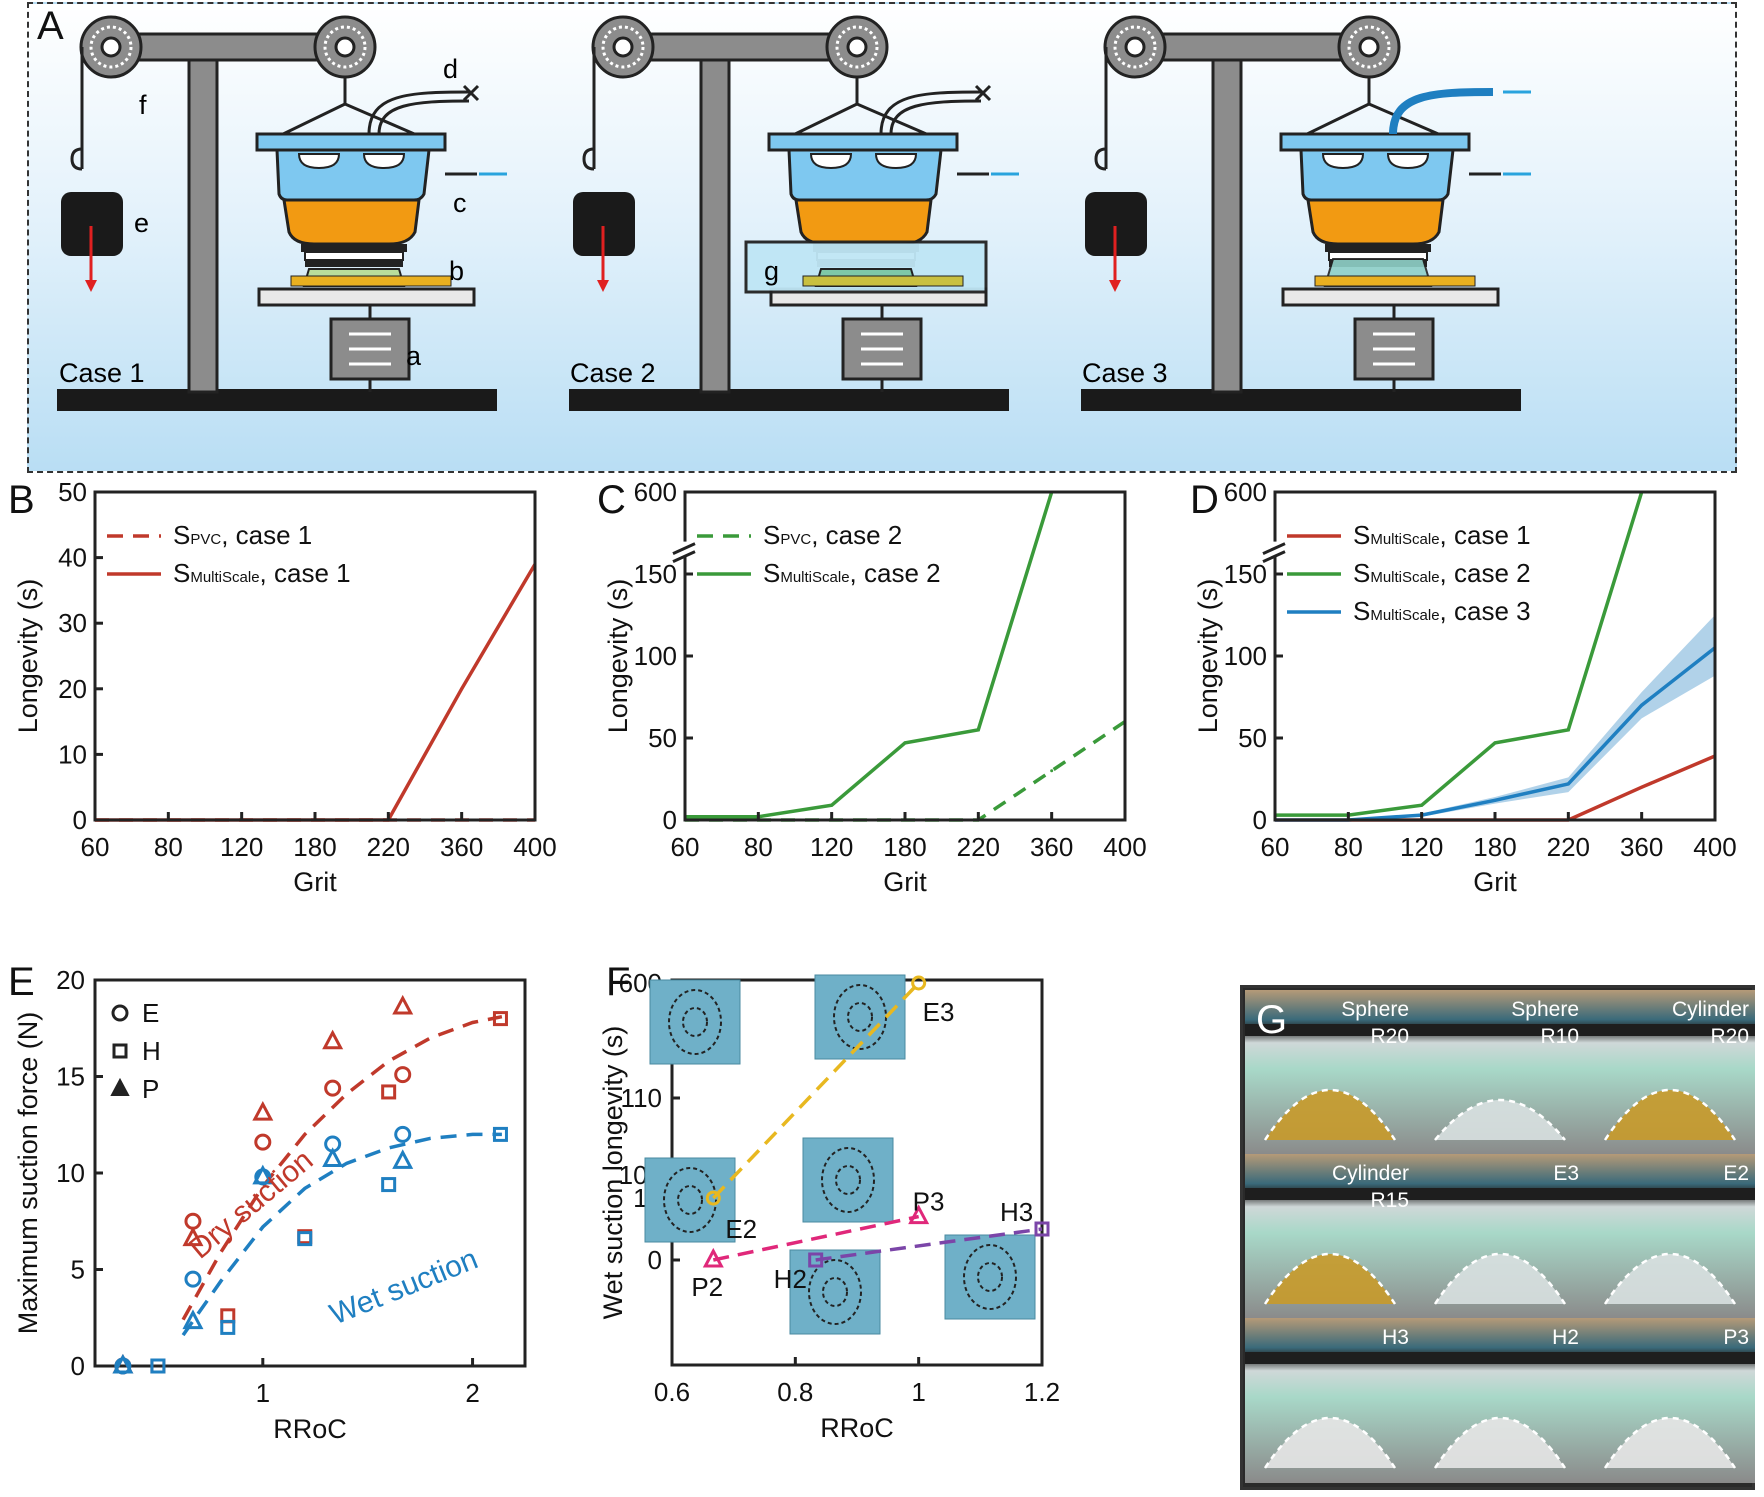 Image resolution: width=1764 pixels, height=1497 pixels. What do you see at coordinates (1670, 1236) in the screenshot?
I see `photo-cell-5: E2` at bounding box center [1670, 1236].